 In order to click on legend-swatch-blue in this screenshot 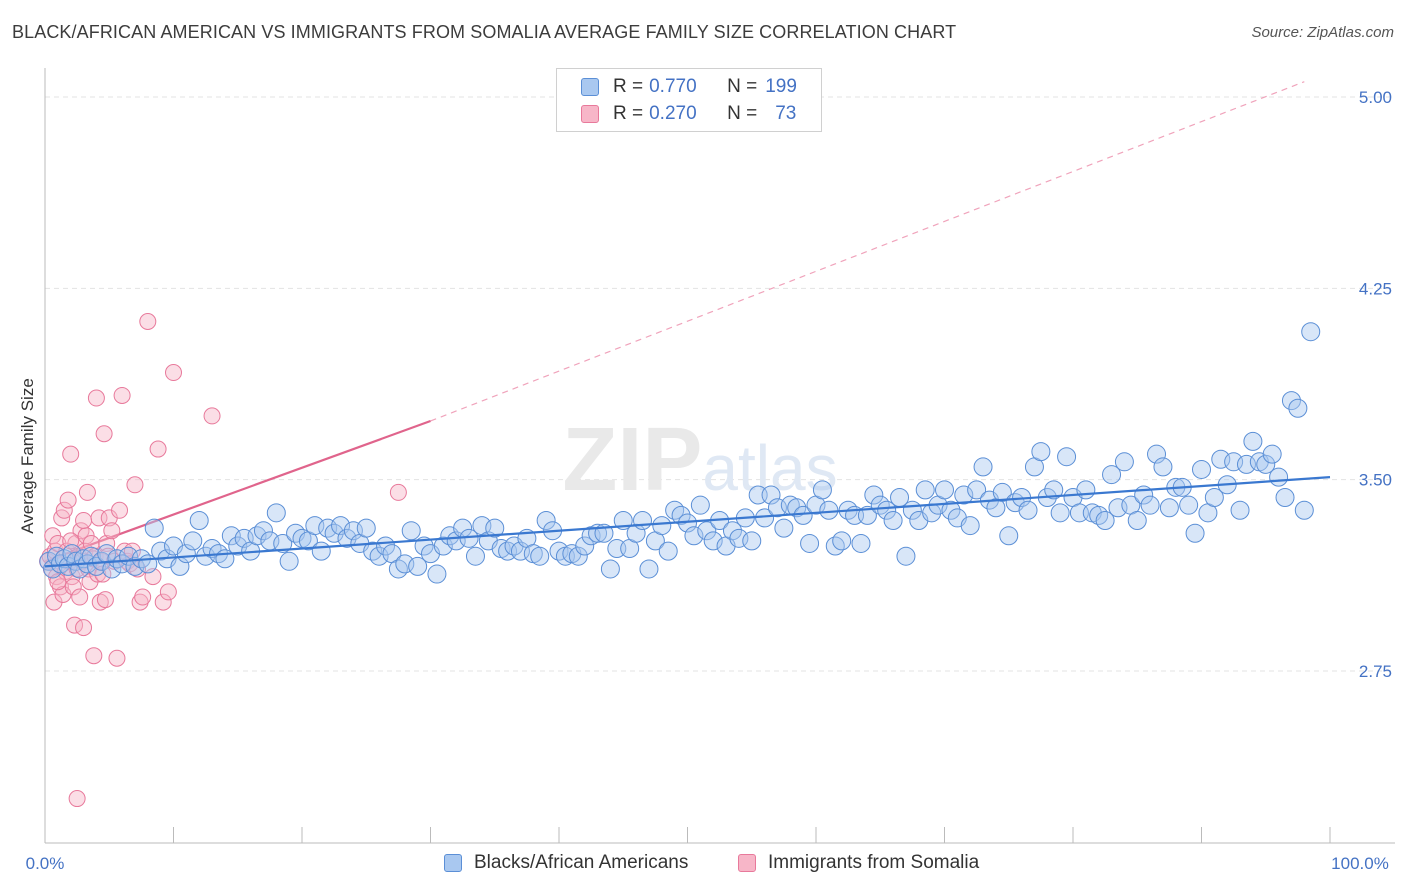, I will do `click(590, 87)`.